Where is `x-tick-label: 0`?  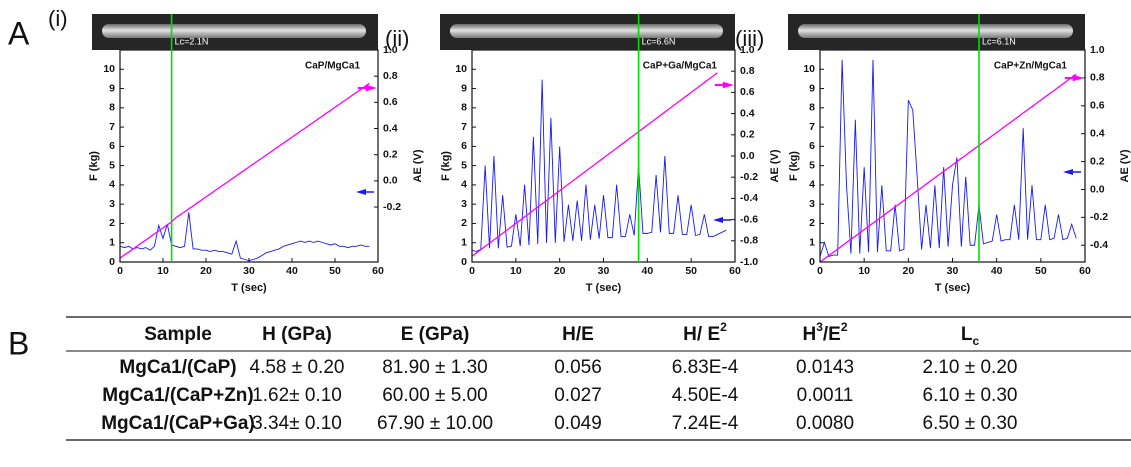
x-tick-label: 0 is located at coordinates (820, 271).